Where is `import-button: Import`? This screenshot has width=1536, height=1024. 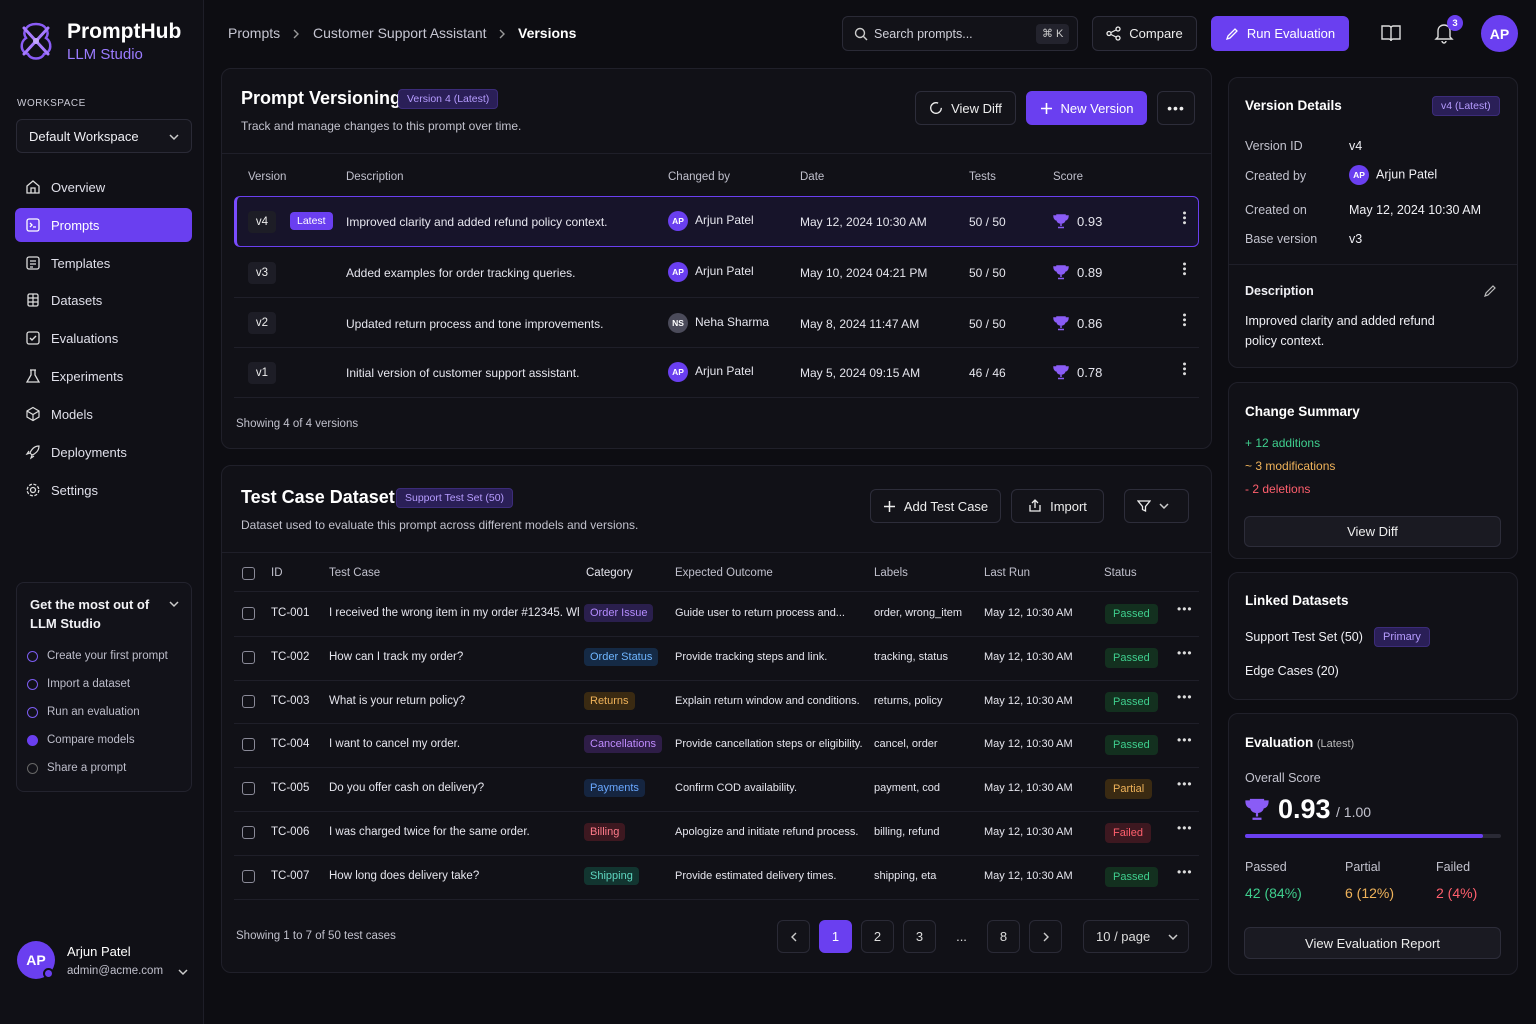
import-button: Import is located at coordinates (1057, 506).